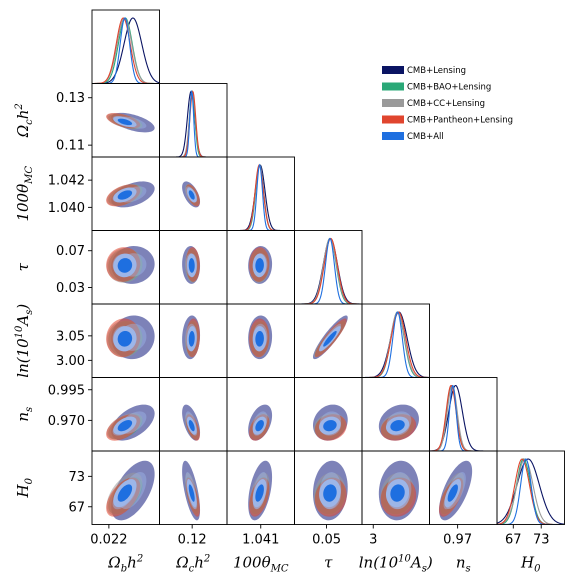  Describe the element at coordinates (108, 540) in the screenshot. I see `x-tick-label: 0.022` at that location.